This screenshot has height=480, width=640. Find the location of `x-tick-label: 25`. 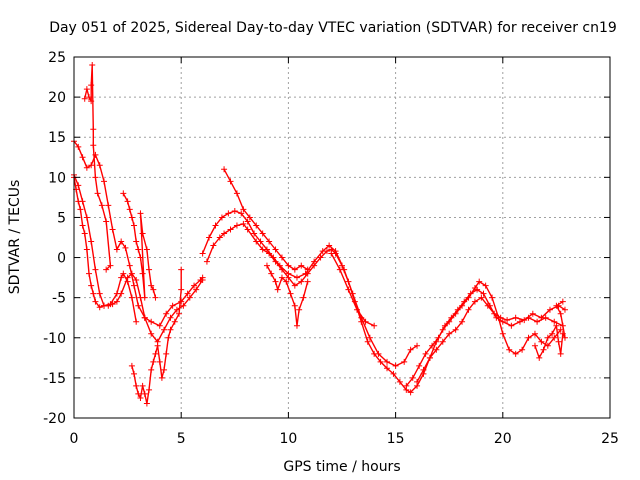

x-tick-label: 25 is located at coordinates (610, 439).